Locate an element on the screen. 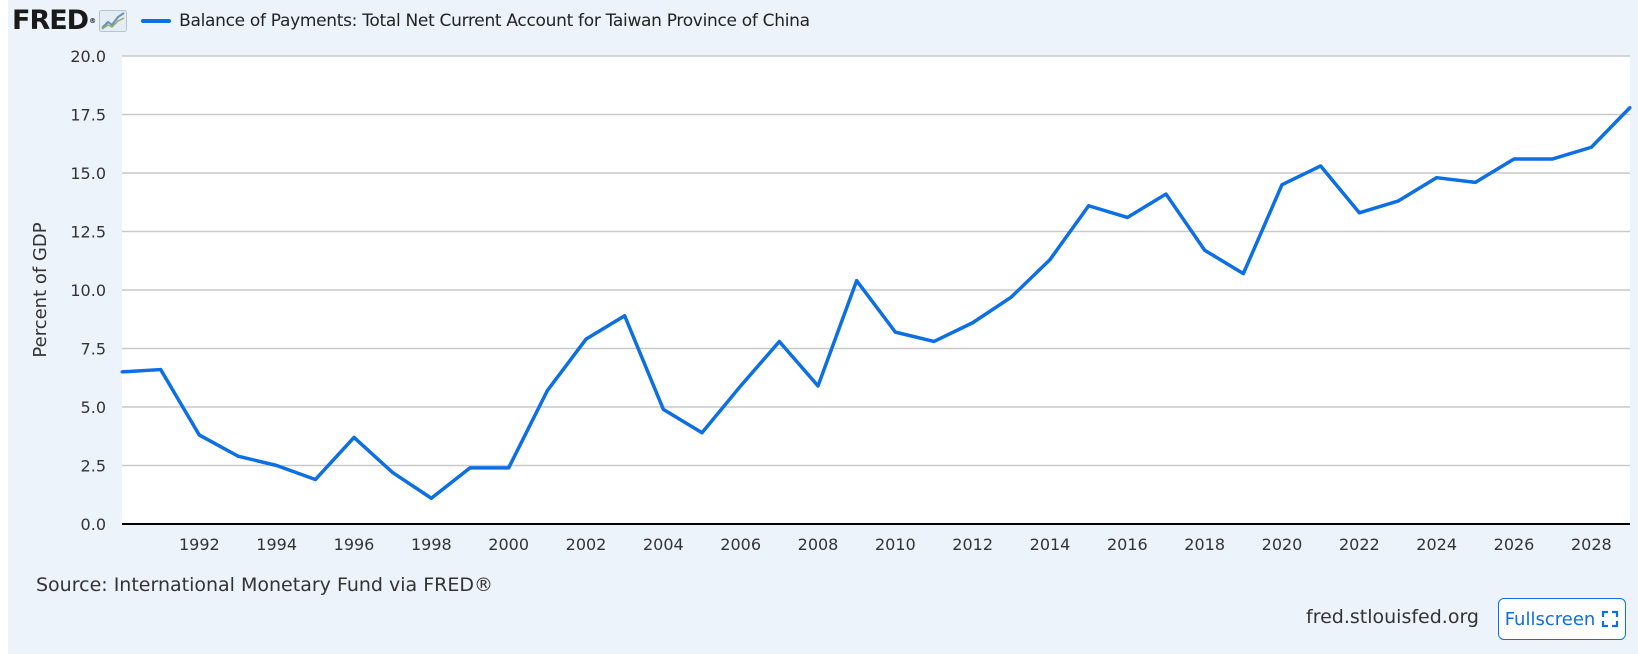  y-axis-label: Percent of GDP is located at coordinates (40, 289).